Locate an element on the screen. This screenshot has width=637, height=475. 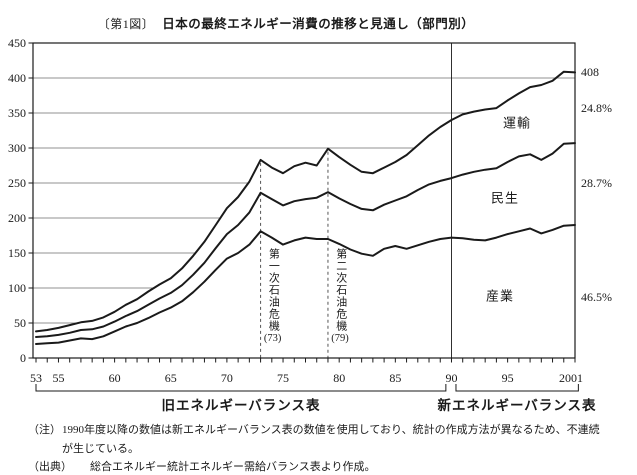
sector-label-industry: 産業 is located at coordinates (500, 296).